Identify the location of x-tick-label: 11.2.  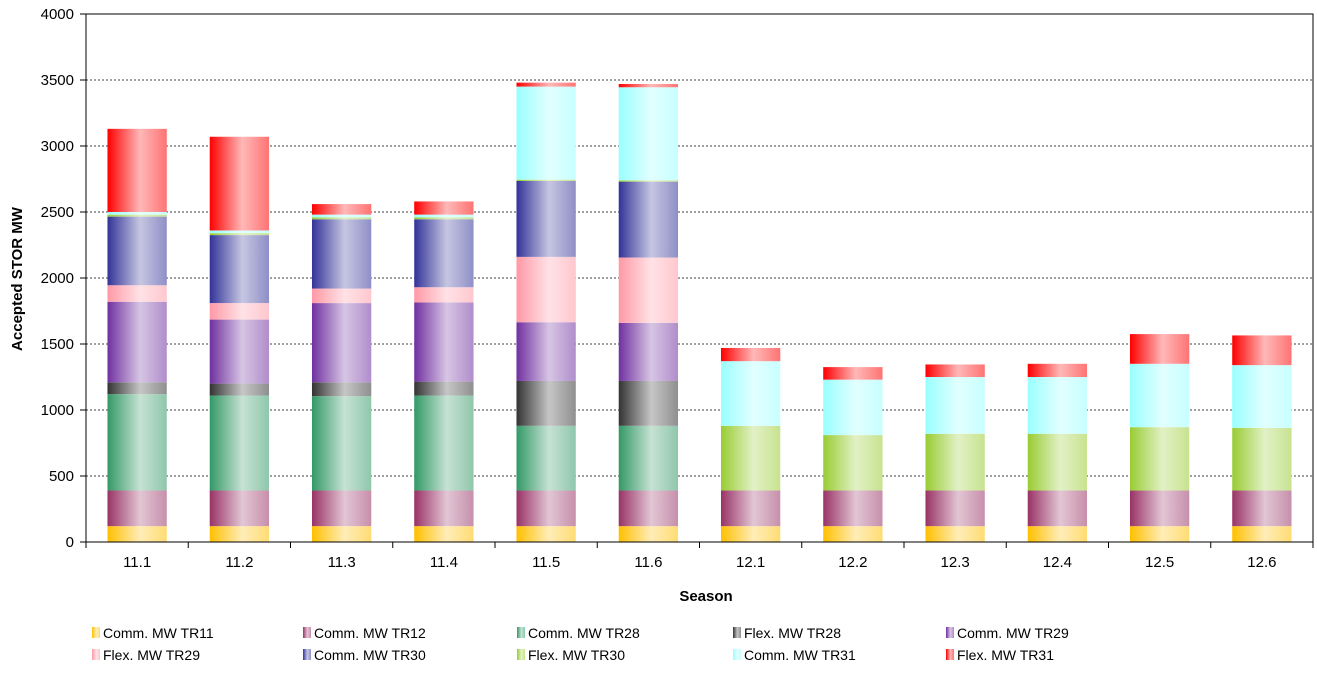
(239, 562).